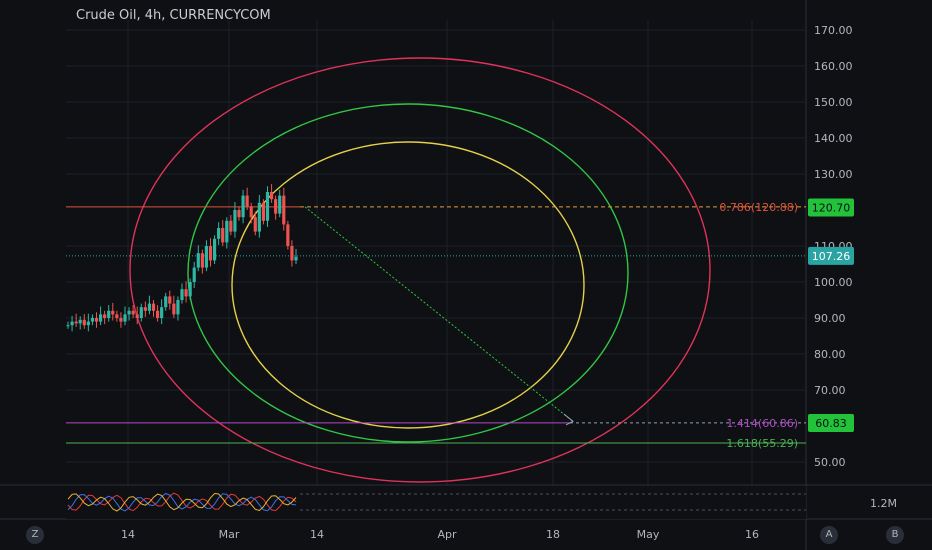 The height and width of the screenshot is (550, 932). I want to click on price-badge-label: 60.83, so click(831, 423).